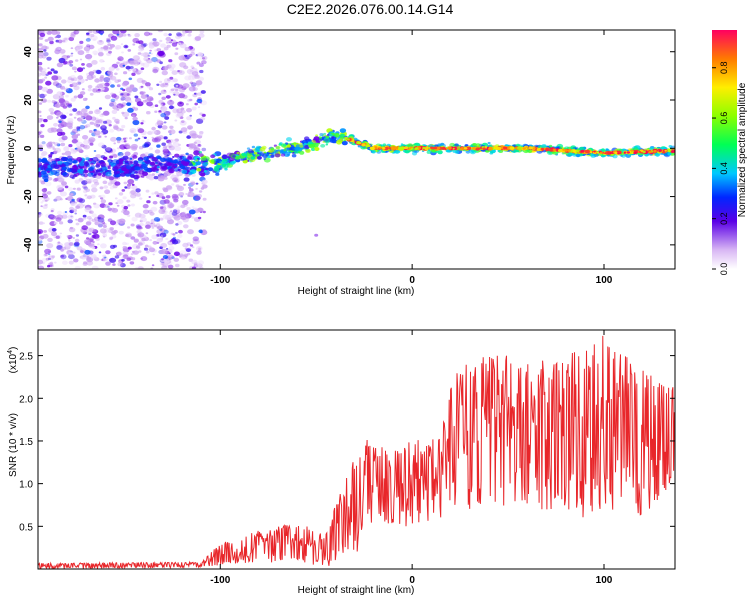 Image resolution: width=750 pixels, height=600 pixels. What do you see at coordinates (28, 196) in the screenshot?
I see `y-tick-label: -20` at bounding box center [28, 196].